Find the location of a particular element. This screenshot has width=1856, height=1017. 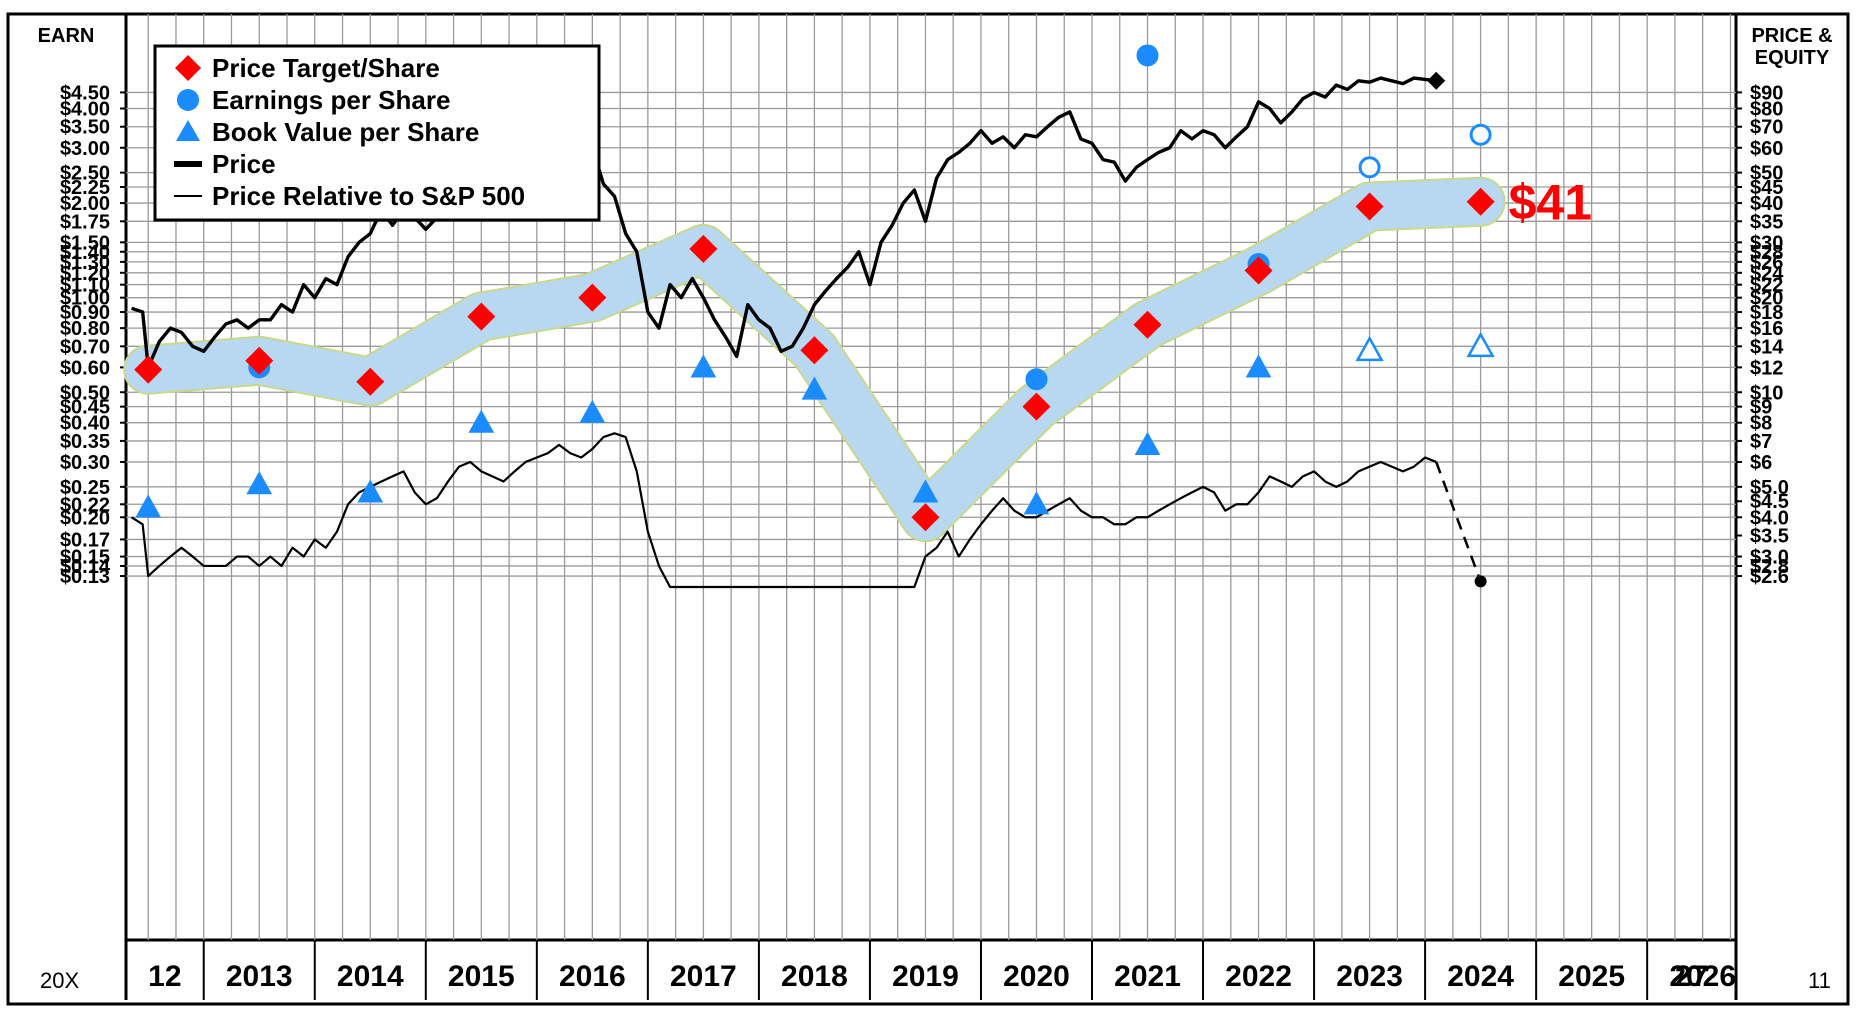

left-axis-title: EARN is located at coordinates (66, 36).